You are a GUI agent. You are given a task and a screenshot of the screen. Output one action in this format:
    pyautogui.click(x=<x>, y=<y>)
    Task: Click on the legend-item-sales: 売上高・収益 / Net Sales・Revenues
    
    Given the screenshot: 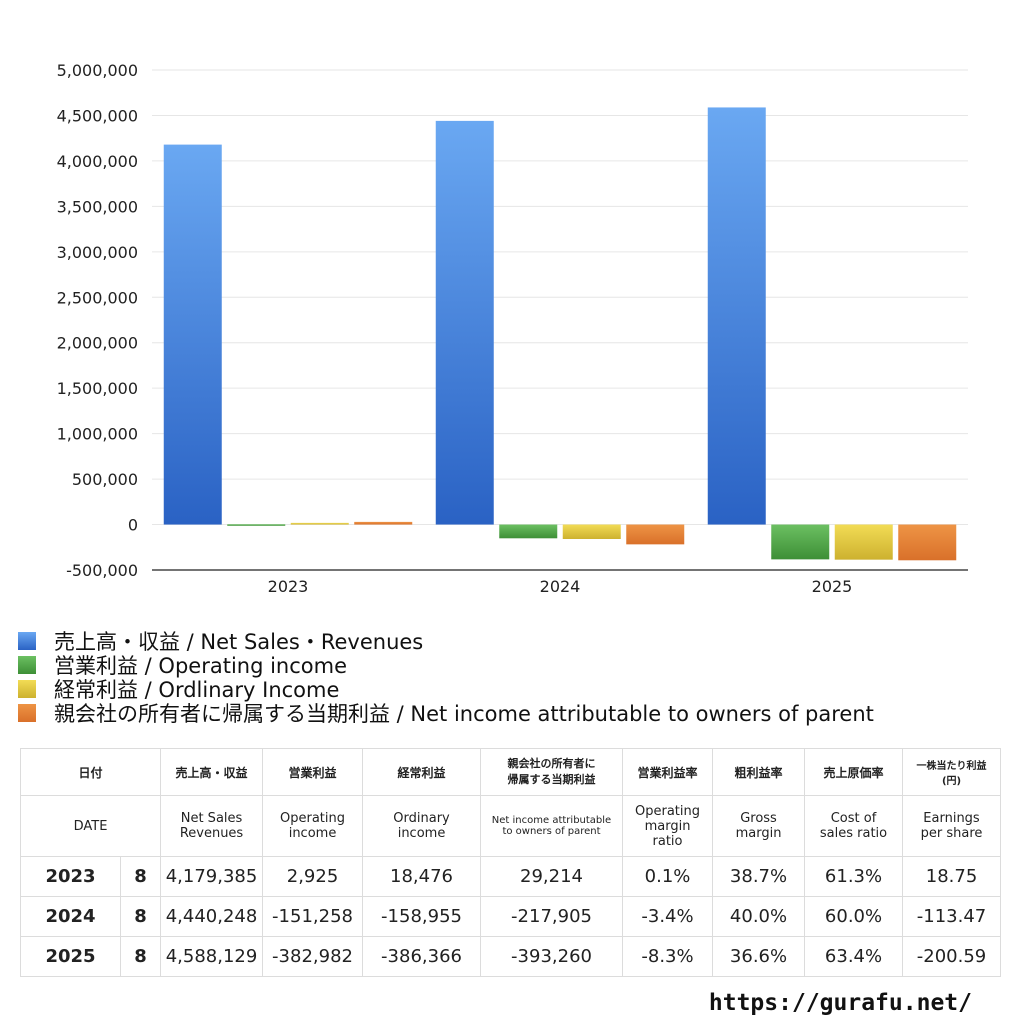 What is the action you would take?
    pyautogui.click(x=446, y=641)
    